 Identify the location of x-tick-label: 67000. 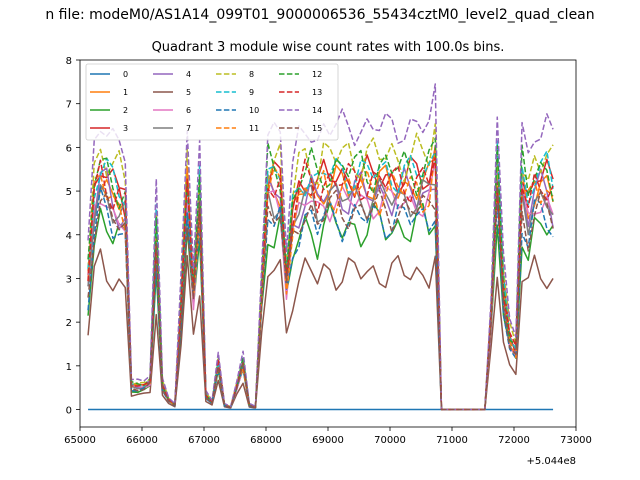
(204, 440).